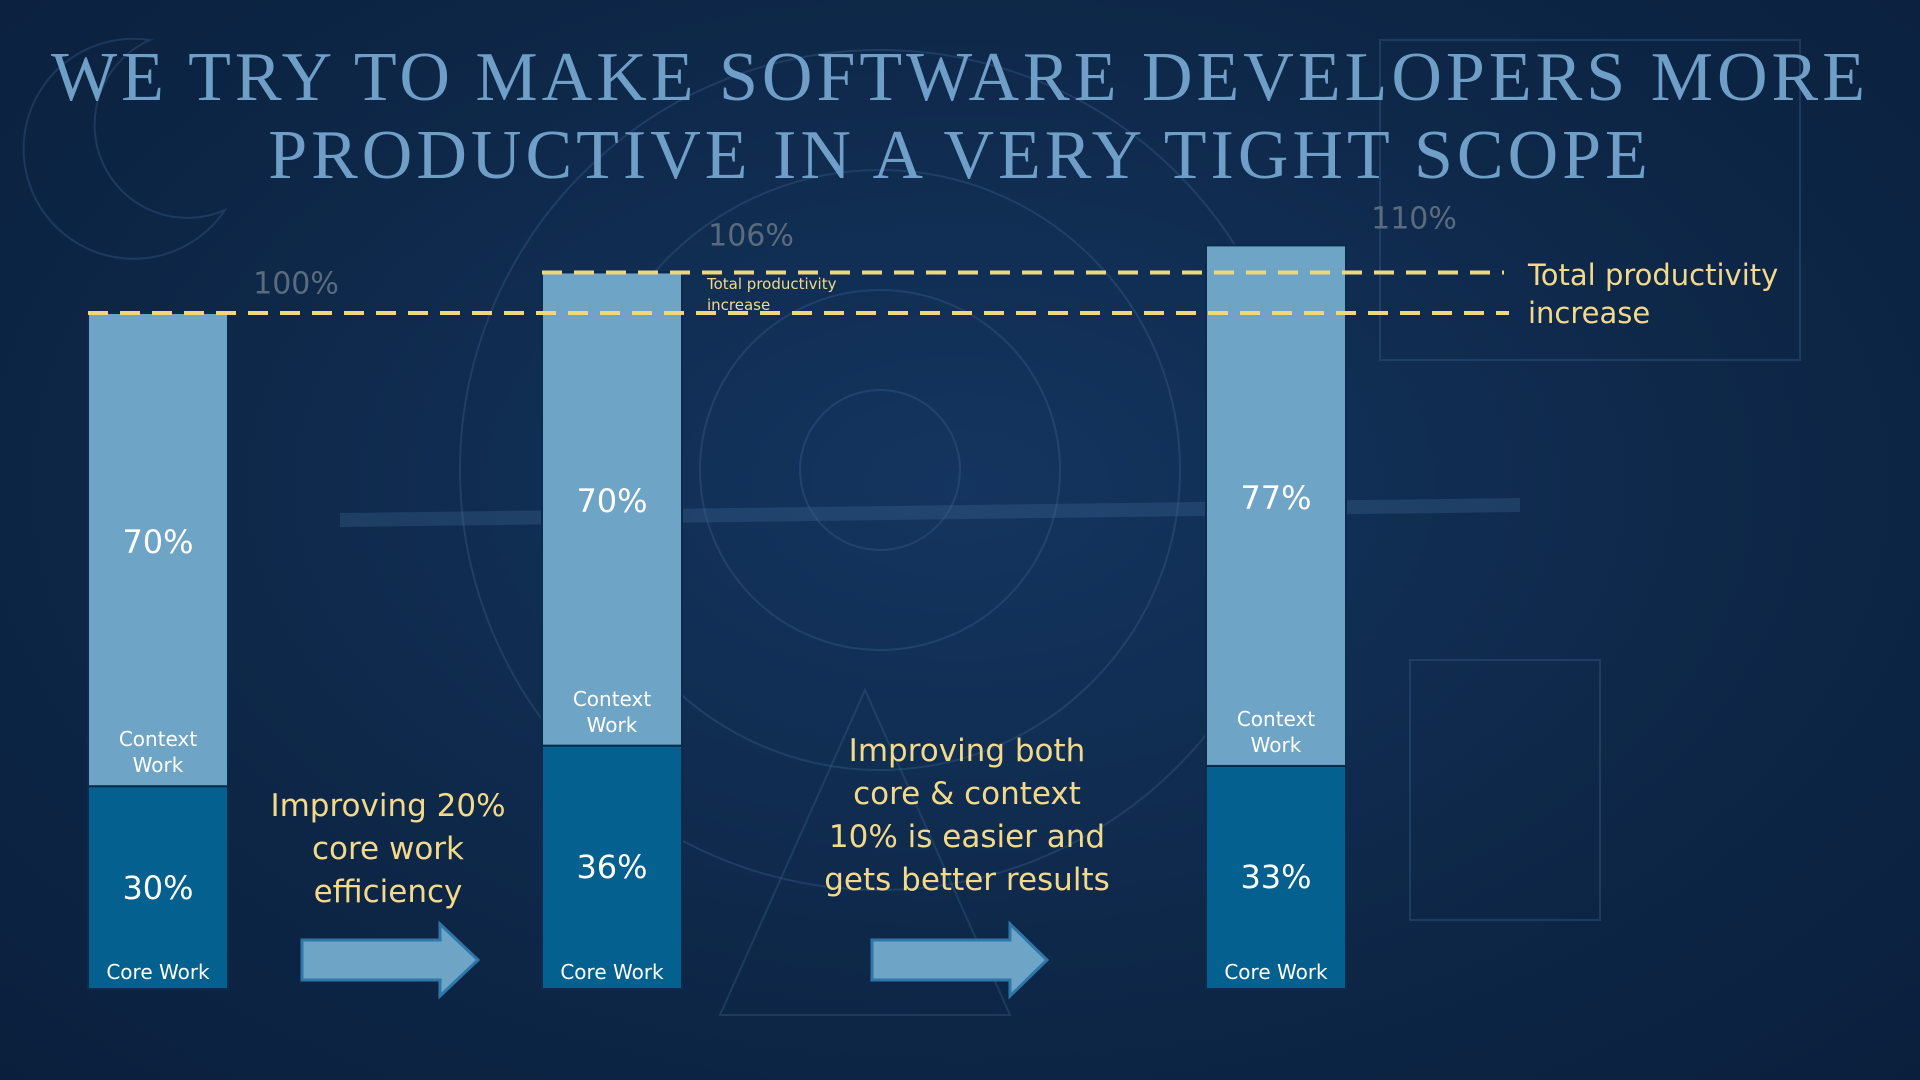 This screenshot has width=1920, height=1080. What do you see at coordinates (1414, 219) in the screenshot?
I see `total-label: 110%` at bounding box center [1414, 219].